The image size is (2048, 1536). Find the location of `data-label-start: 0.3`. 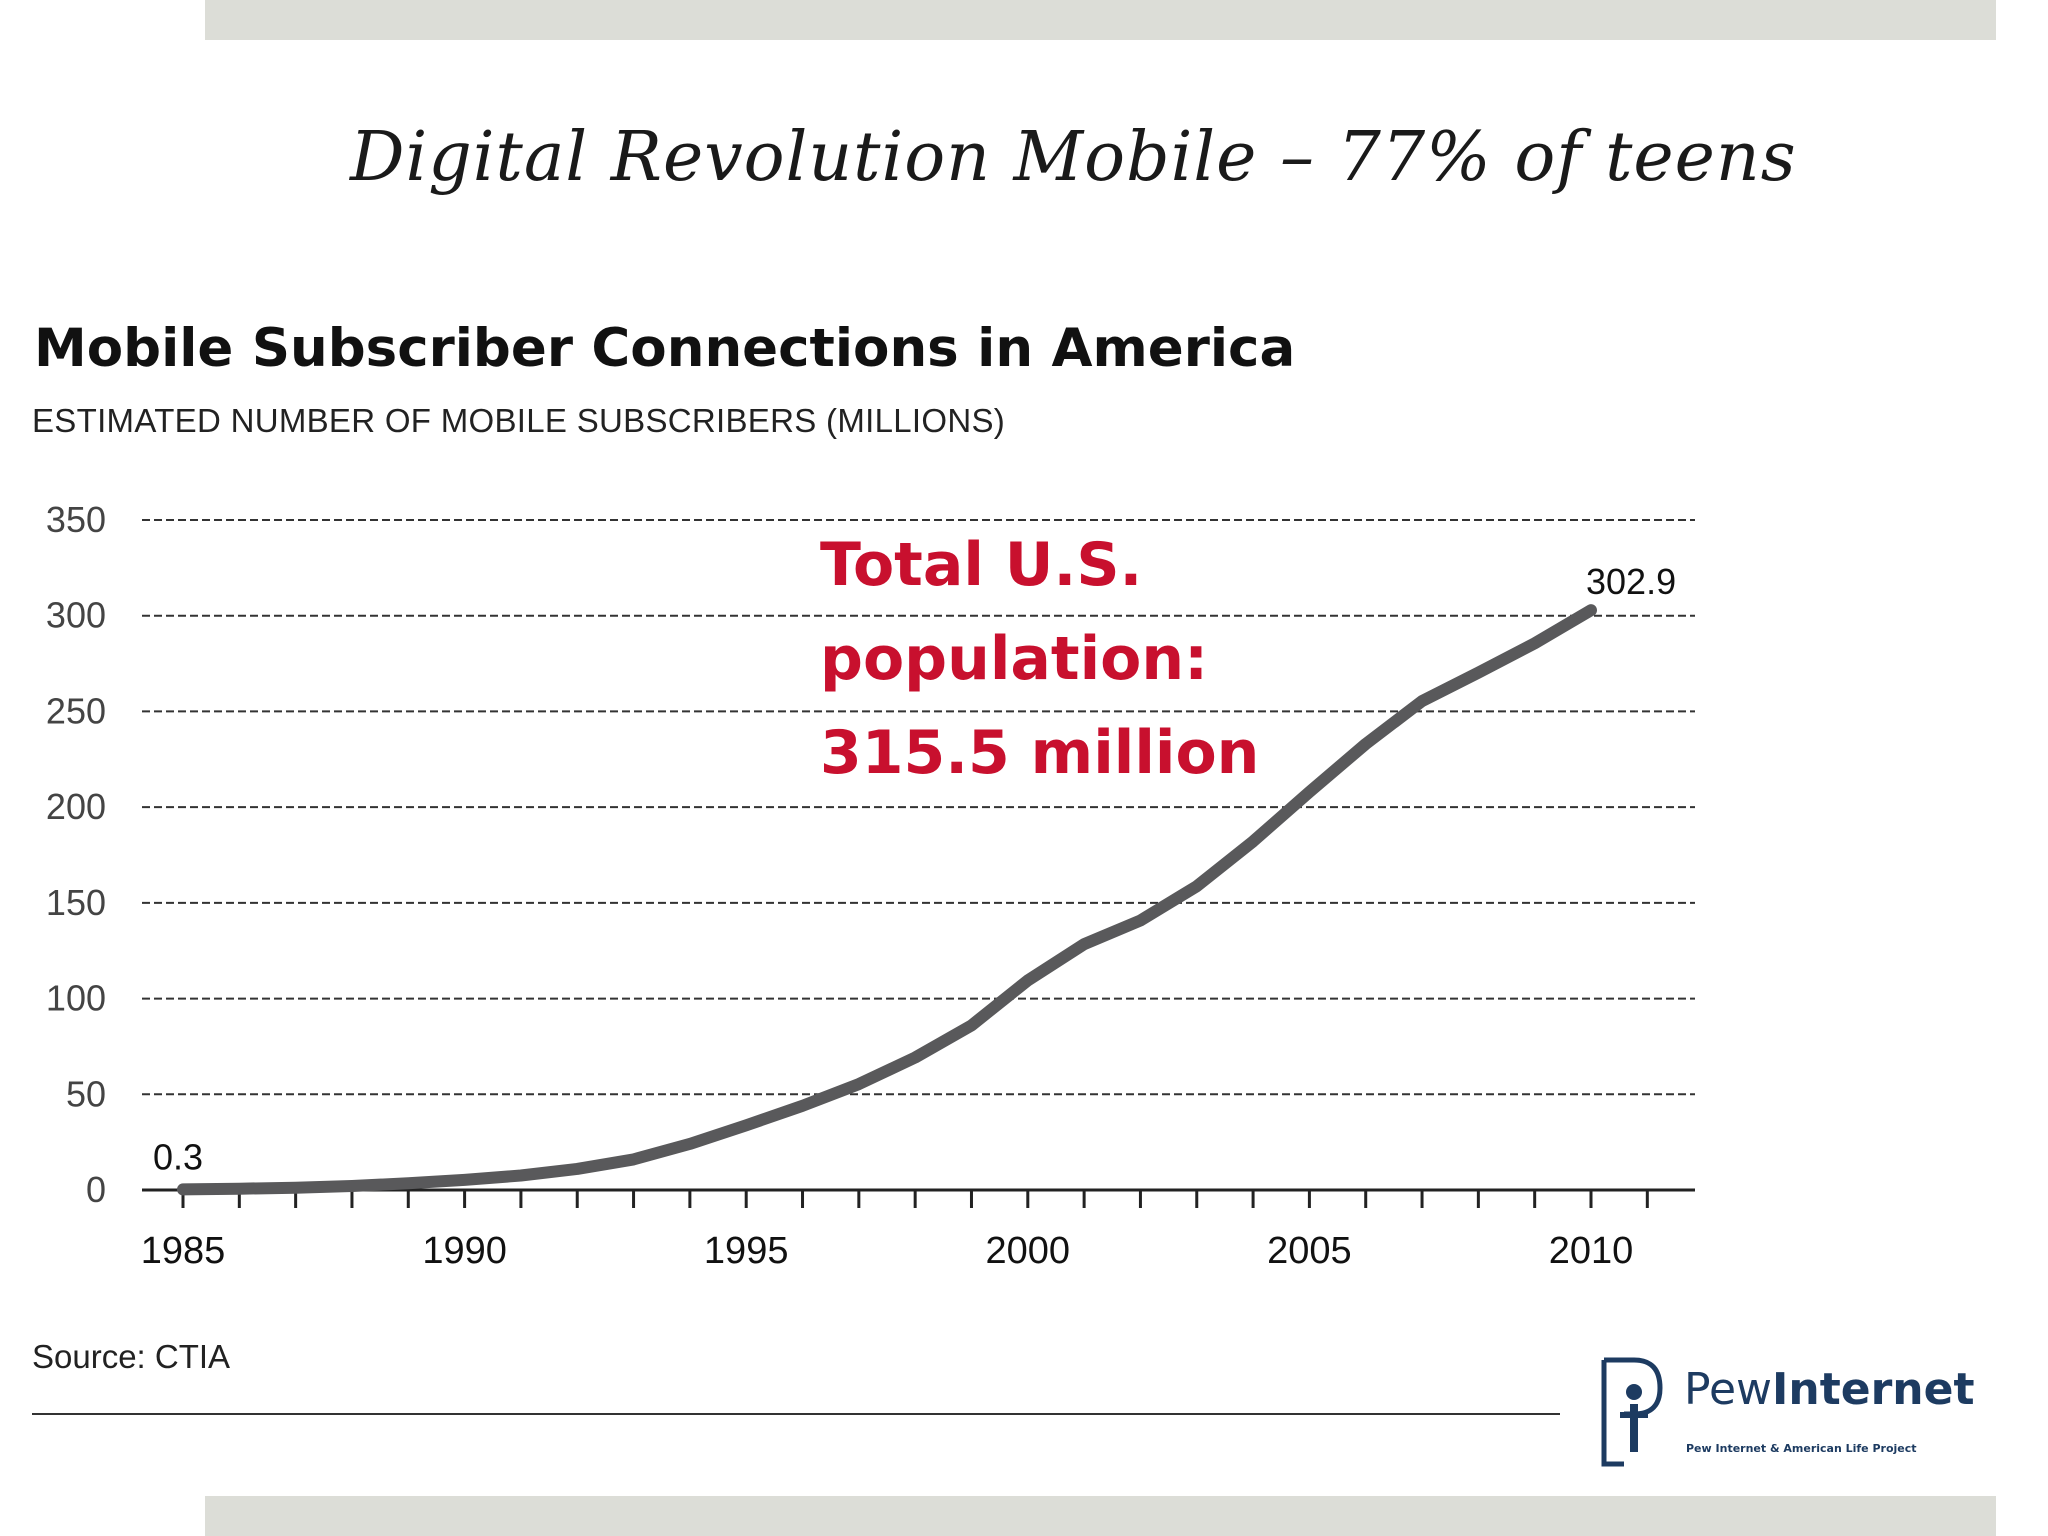

data-label-start: 0.3 is located at coordinates (178, 1156).